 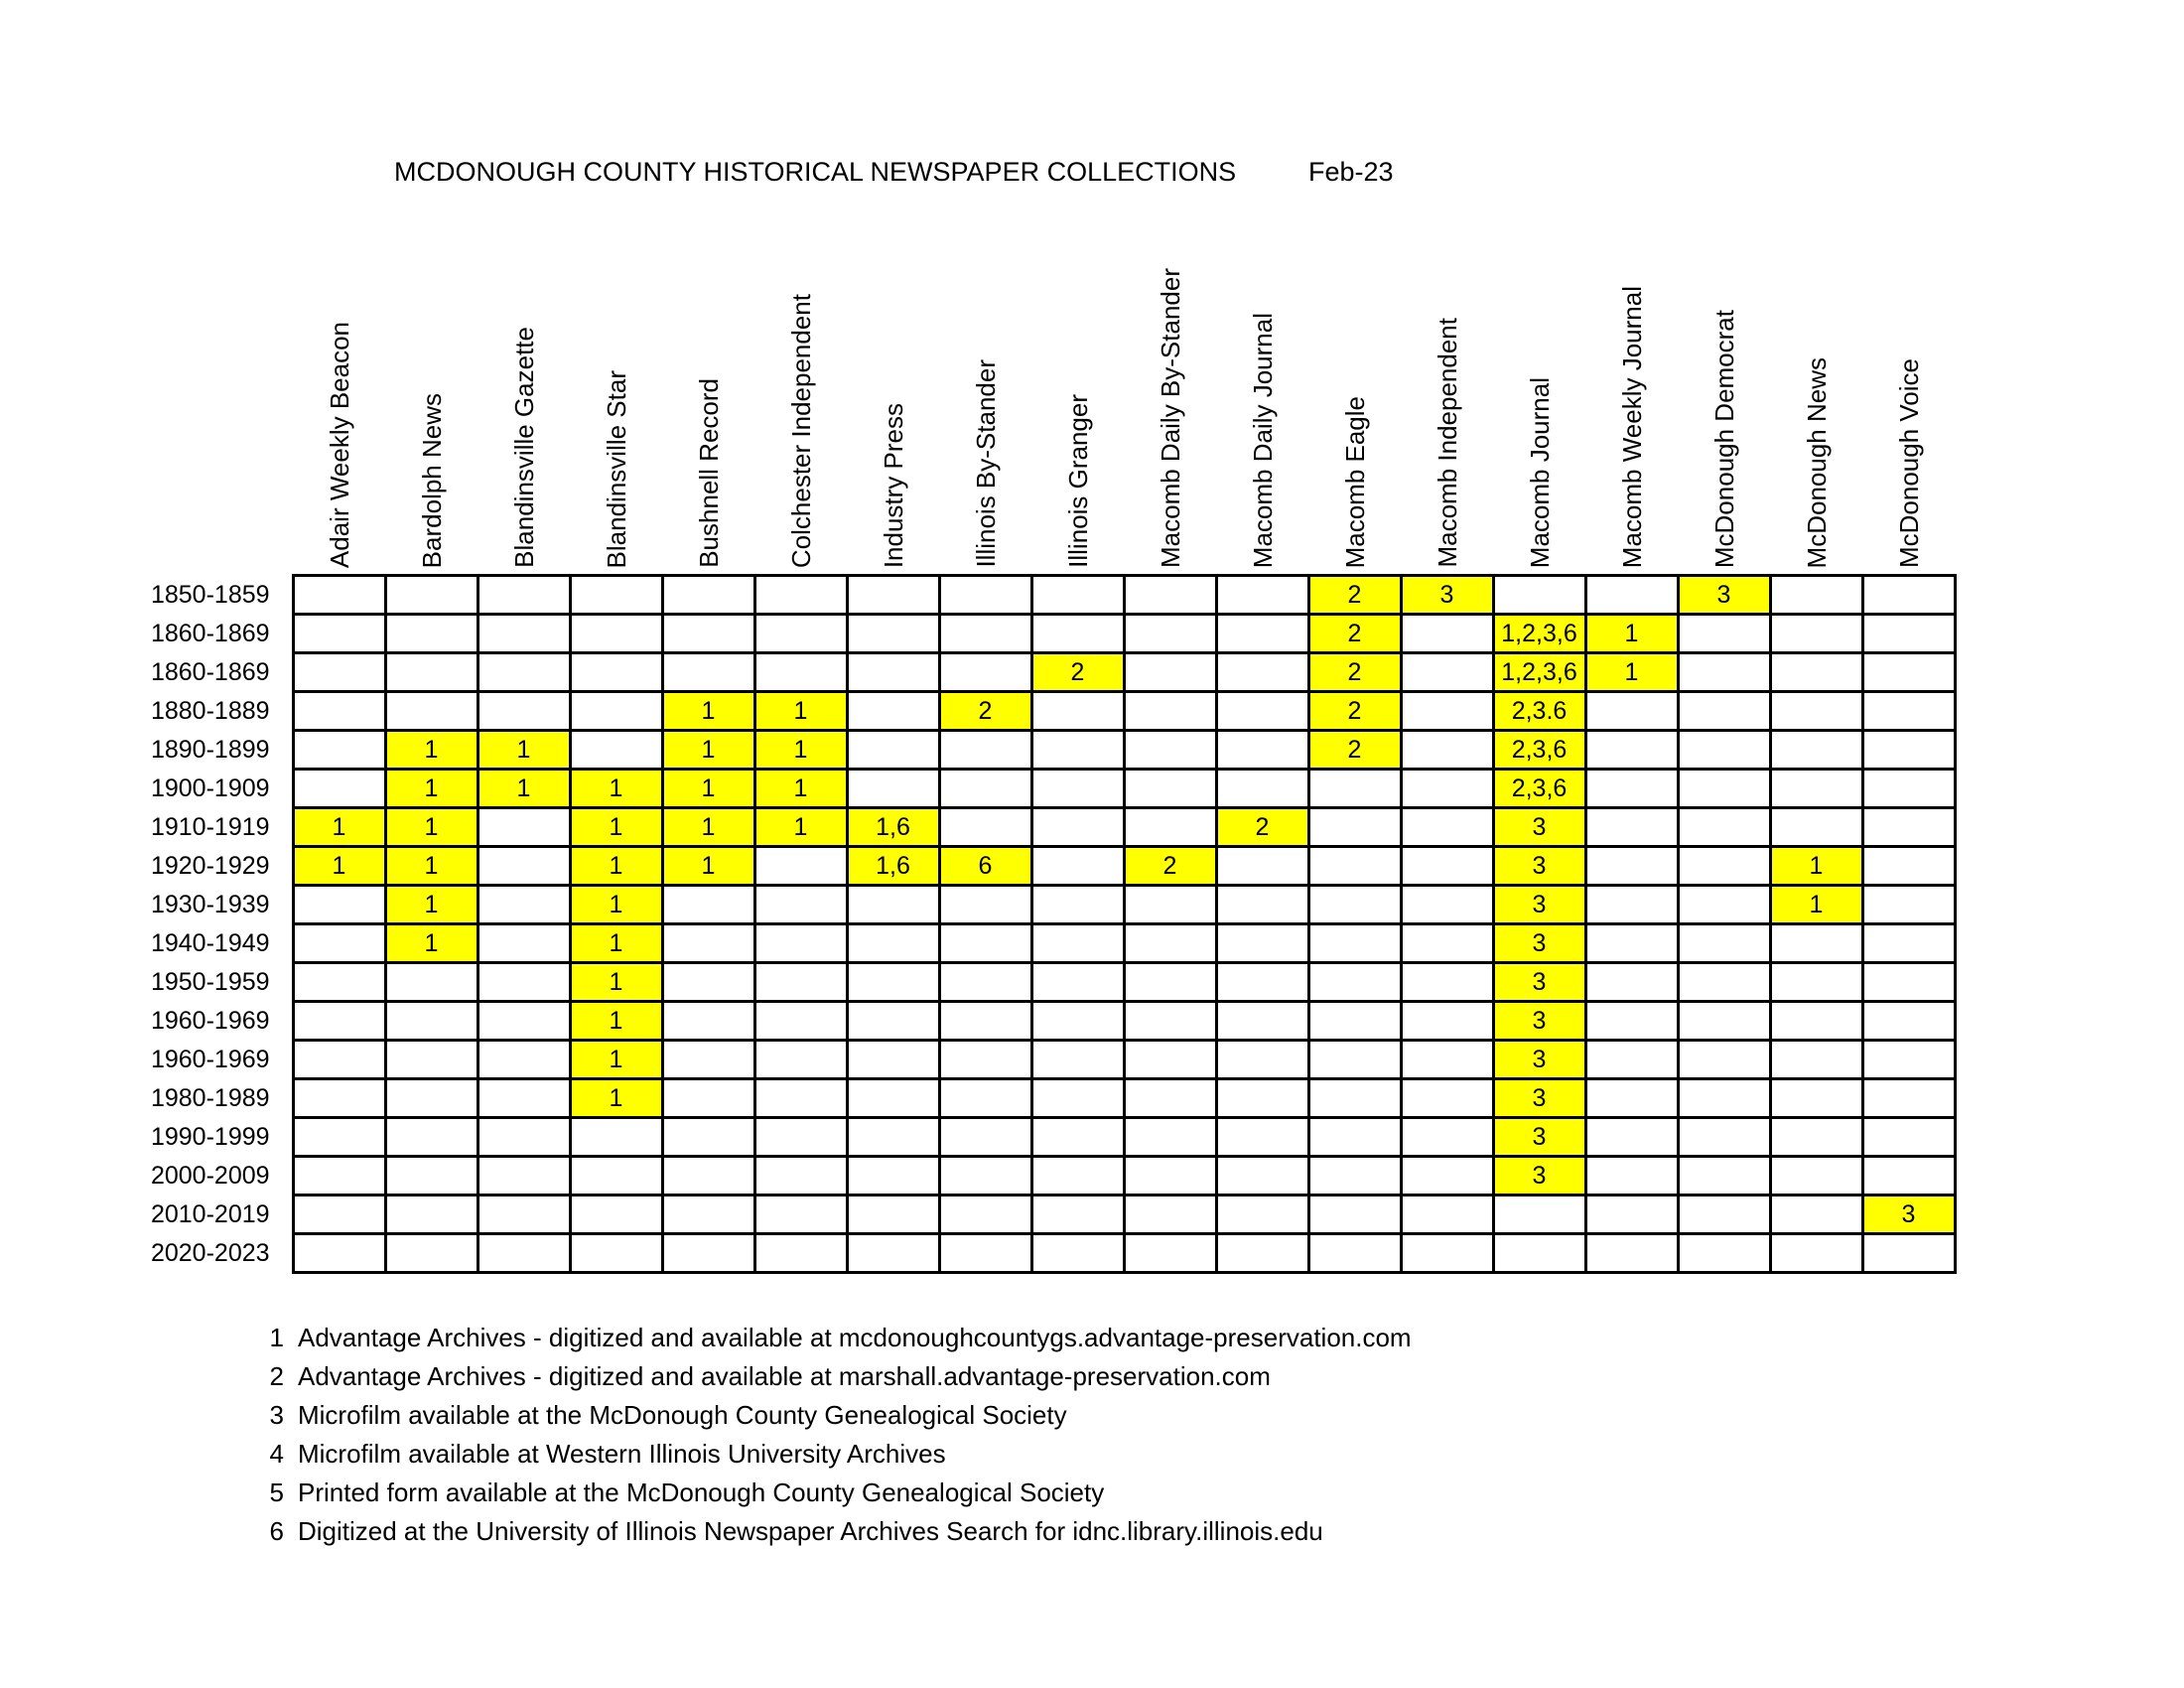 I want to click on table-row: 1960-1969 1 3, so click(x=1043, y=1021).